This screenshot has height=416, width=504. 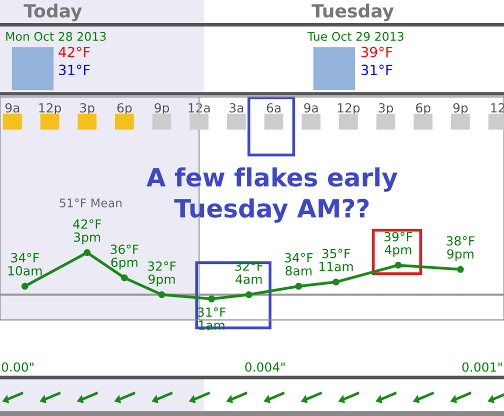 What do you see at coordinates (482, 367) in the screenshot?
I see `text: 0.001"` at bounding box center [482, 367].